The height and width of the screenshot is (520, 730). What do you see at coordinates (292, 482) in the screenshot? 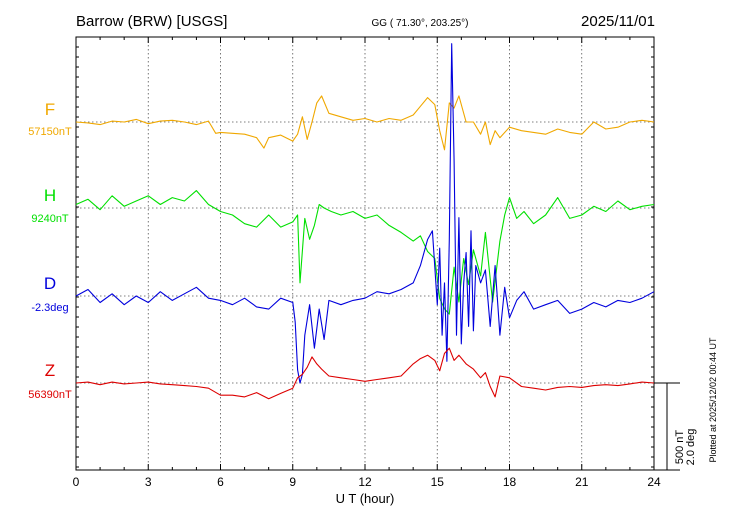
I see `x-tick-label: 9` at bounding box center [292, 482].